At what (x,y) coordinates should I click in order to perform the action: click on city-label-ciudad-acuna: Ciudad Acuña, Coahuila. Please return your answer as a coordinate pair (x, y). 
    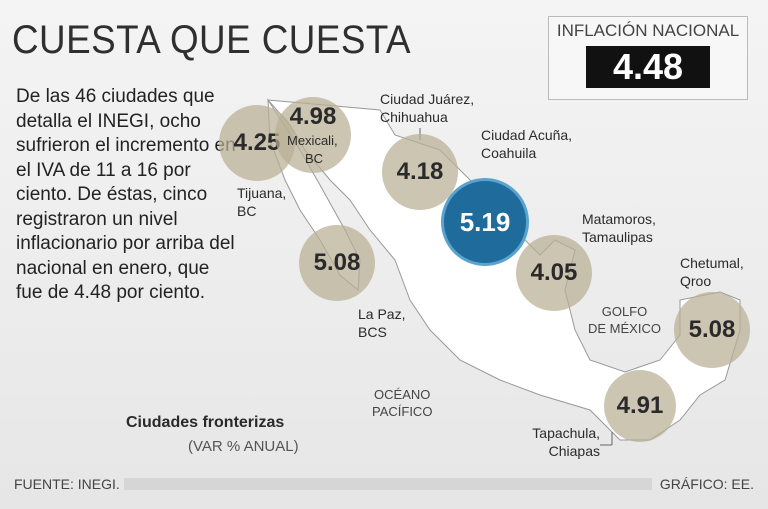
    Looking at the image, I should click on (527, 144).